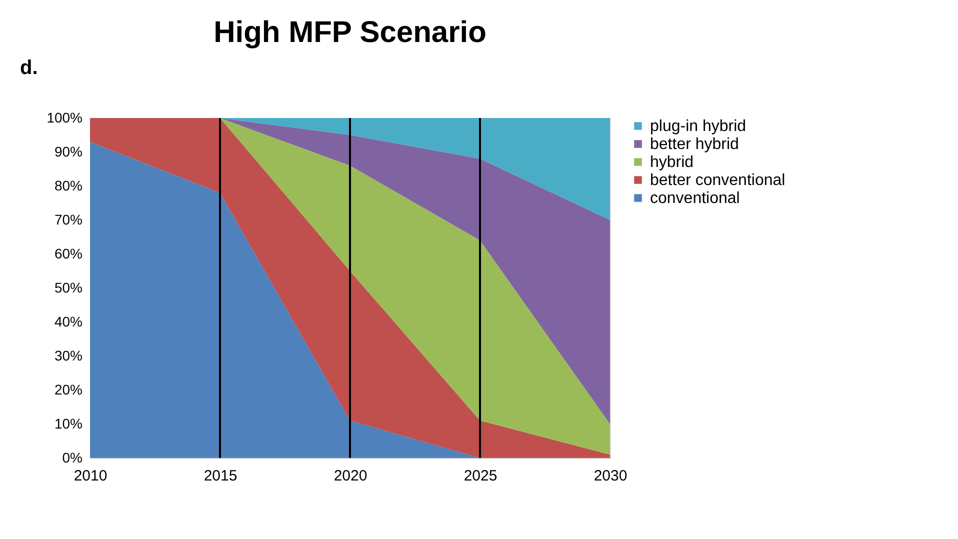 This screenshot has height=539, width=958. What do you see at coordinates (611, 476) in the screenshot?
I see `x-tick-label: 2030` at bounding box center [611, 476].